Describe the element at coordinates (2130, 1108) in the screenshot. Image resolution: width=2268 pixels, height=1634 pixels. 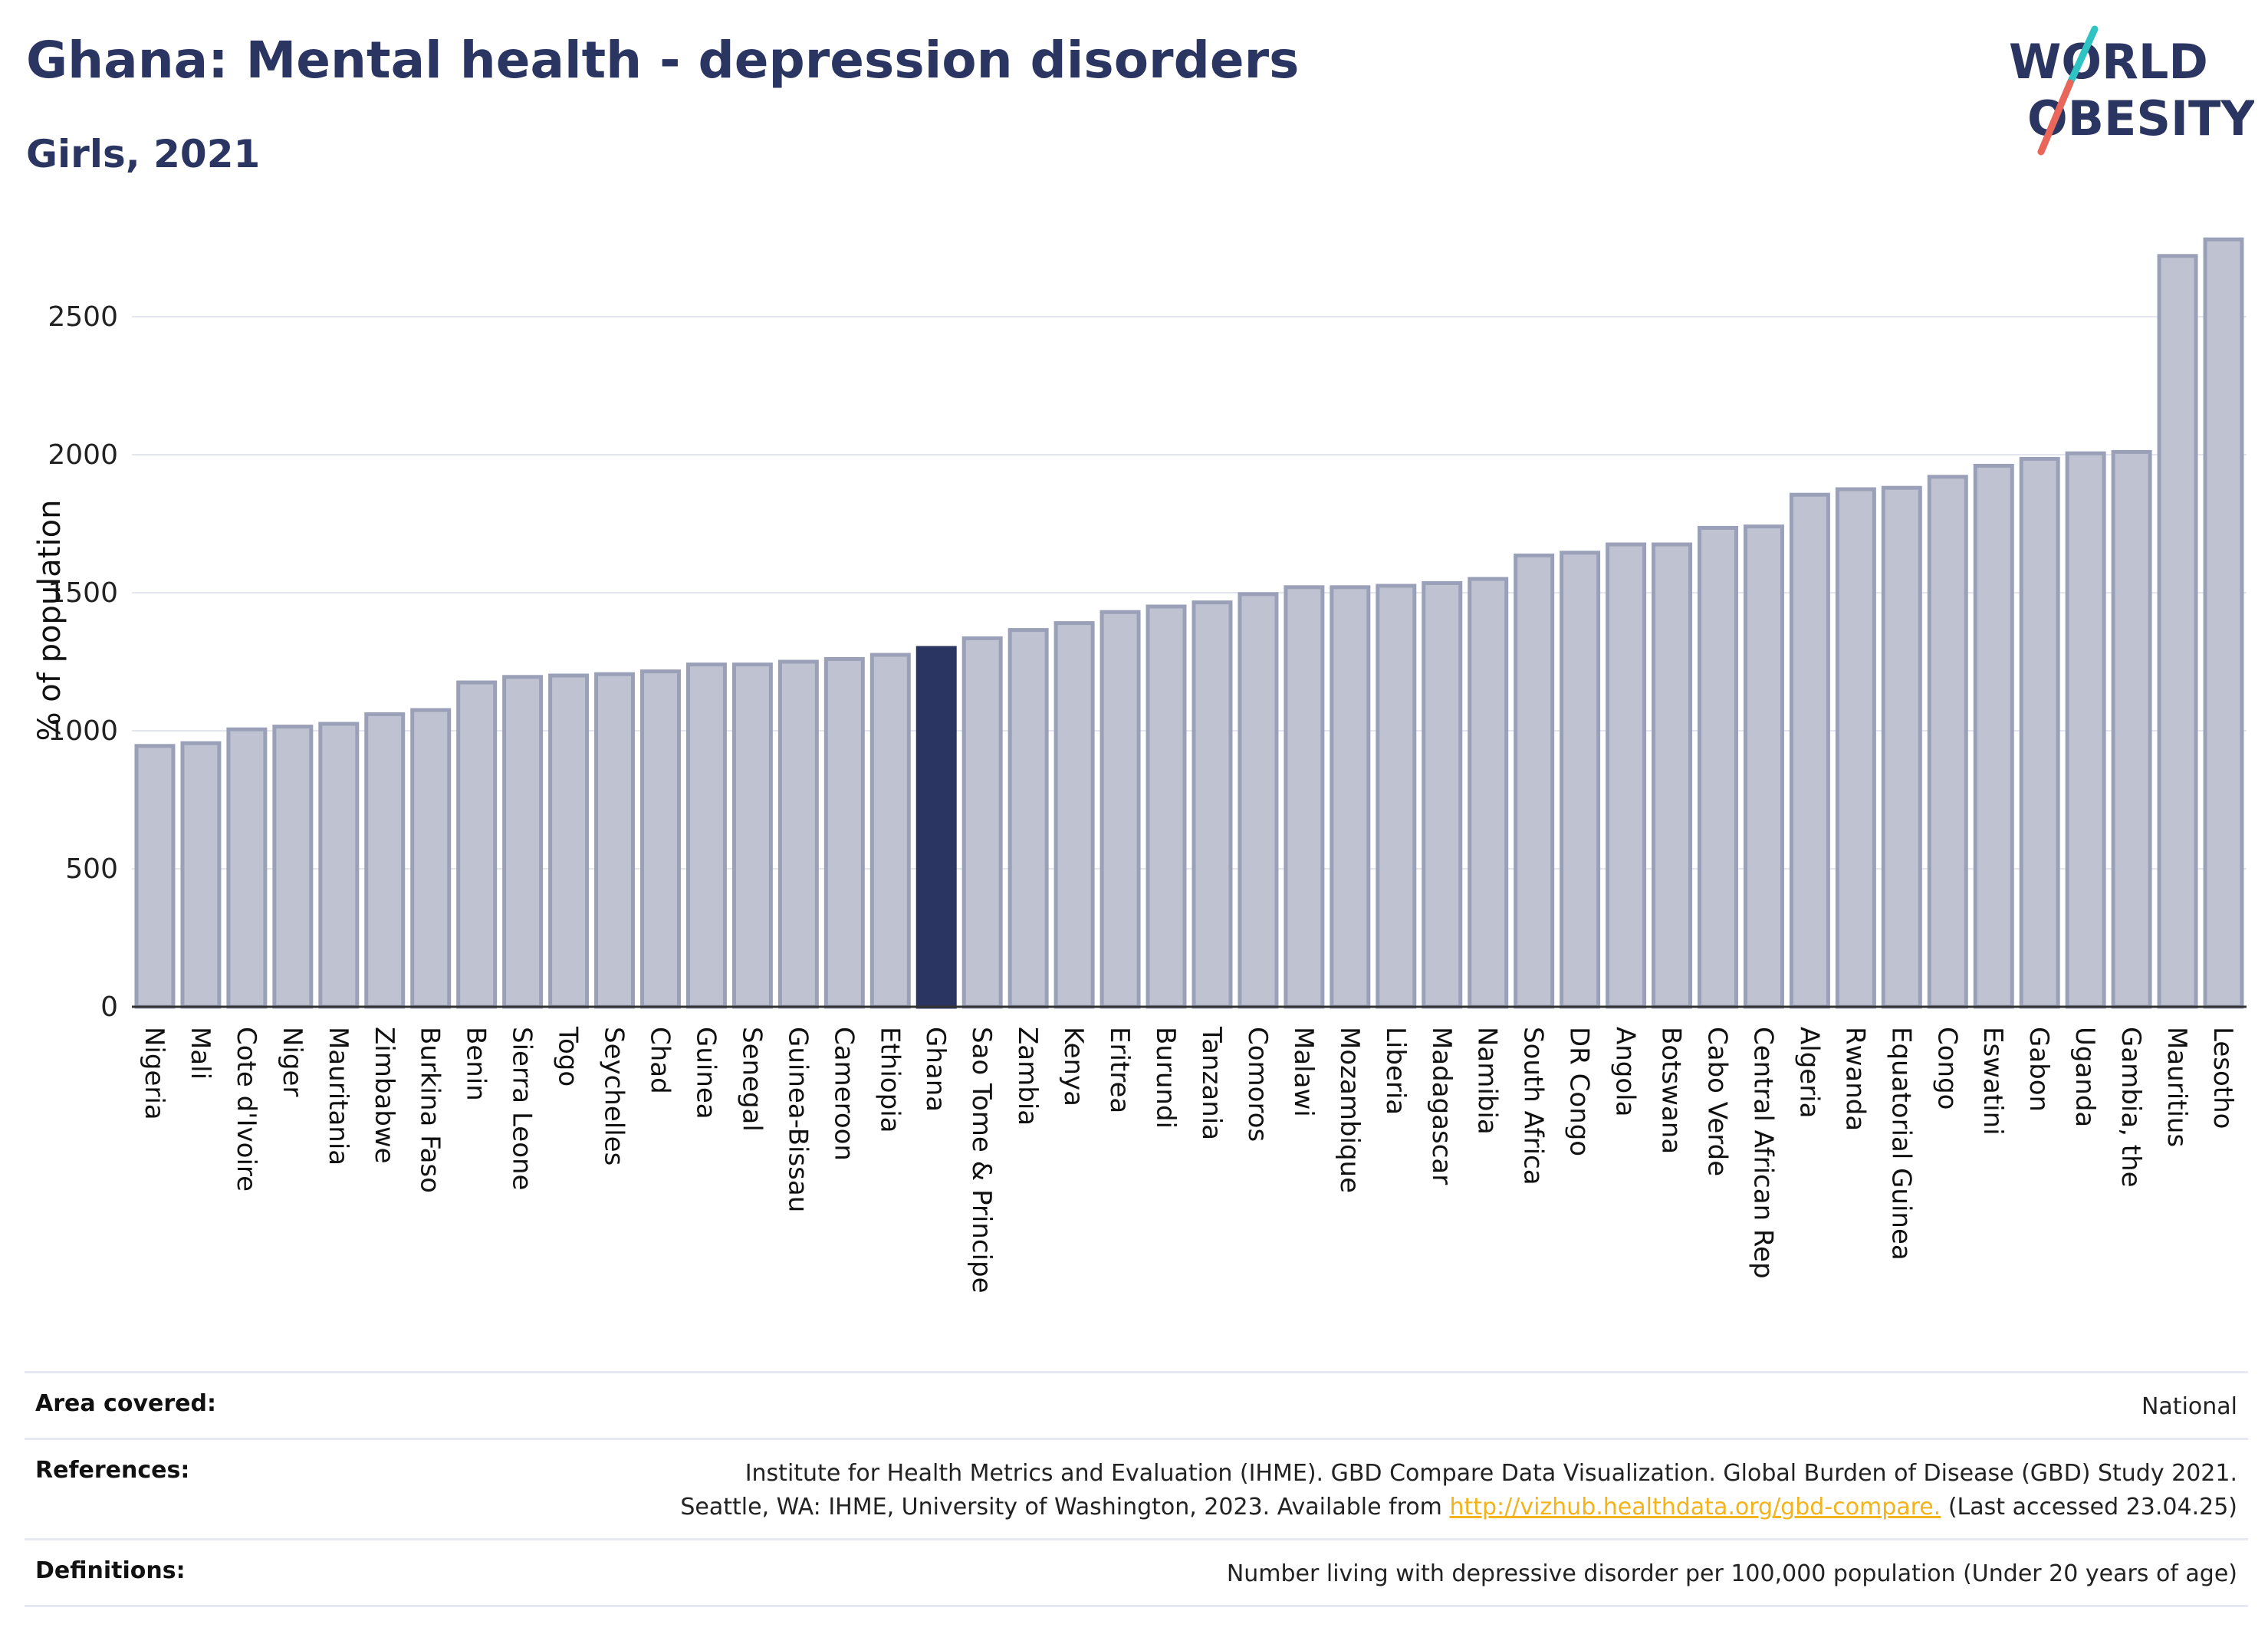
I see `x-tick-label: Gambia, the` at that location.